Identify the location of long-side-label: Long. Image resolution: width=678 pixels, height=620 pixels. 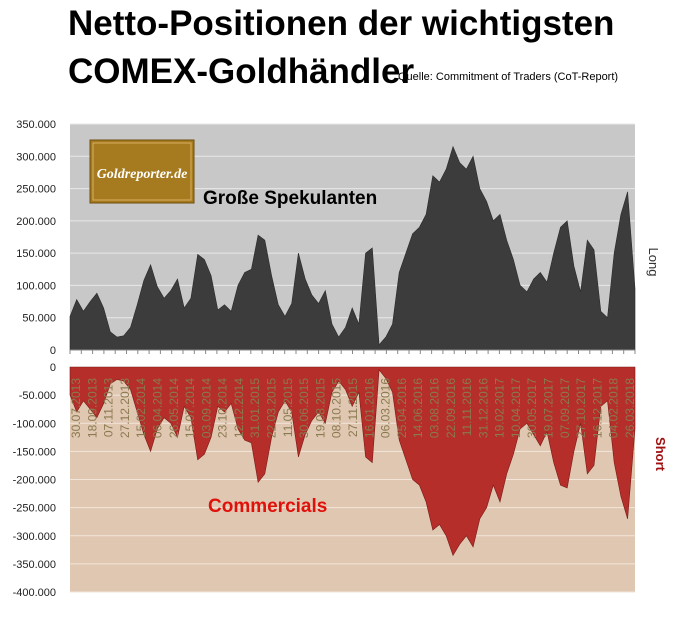
(653, 262).